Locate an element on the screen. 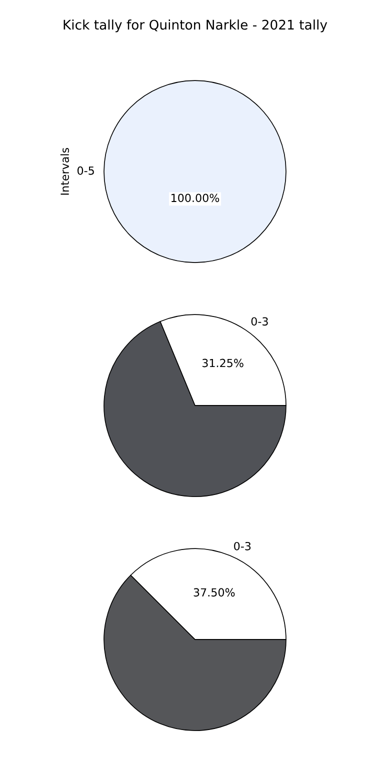  chart-title: Kick tally for Quinton Narkle - 2021 tally is located at coordinates (196, 26).